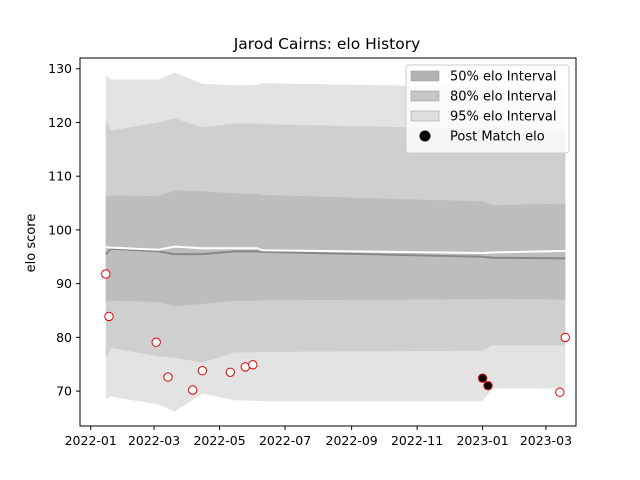  What do you see at coordinates (352, 440) in the screenshot?
I see `x-tick-label: 2022-09` at bounding box center [352, 440].